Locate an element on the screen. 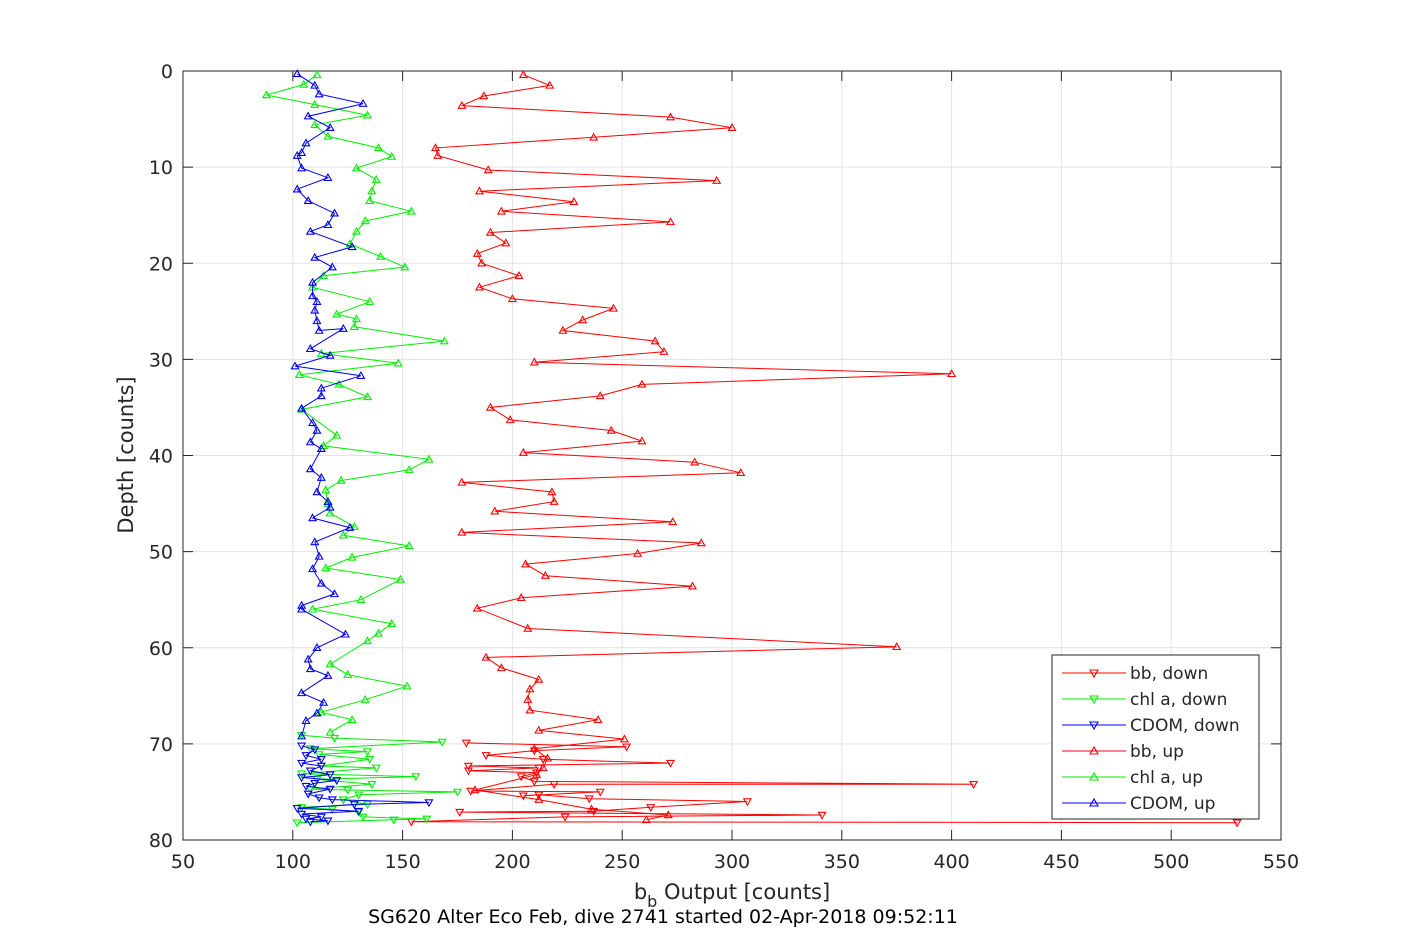 This screenshot has height=945, width=1417. legend-label: bb, down is located at coordinates (1169, 674).